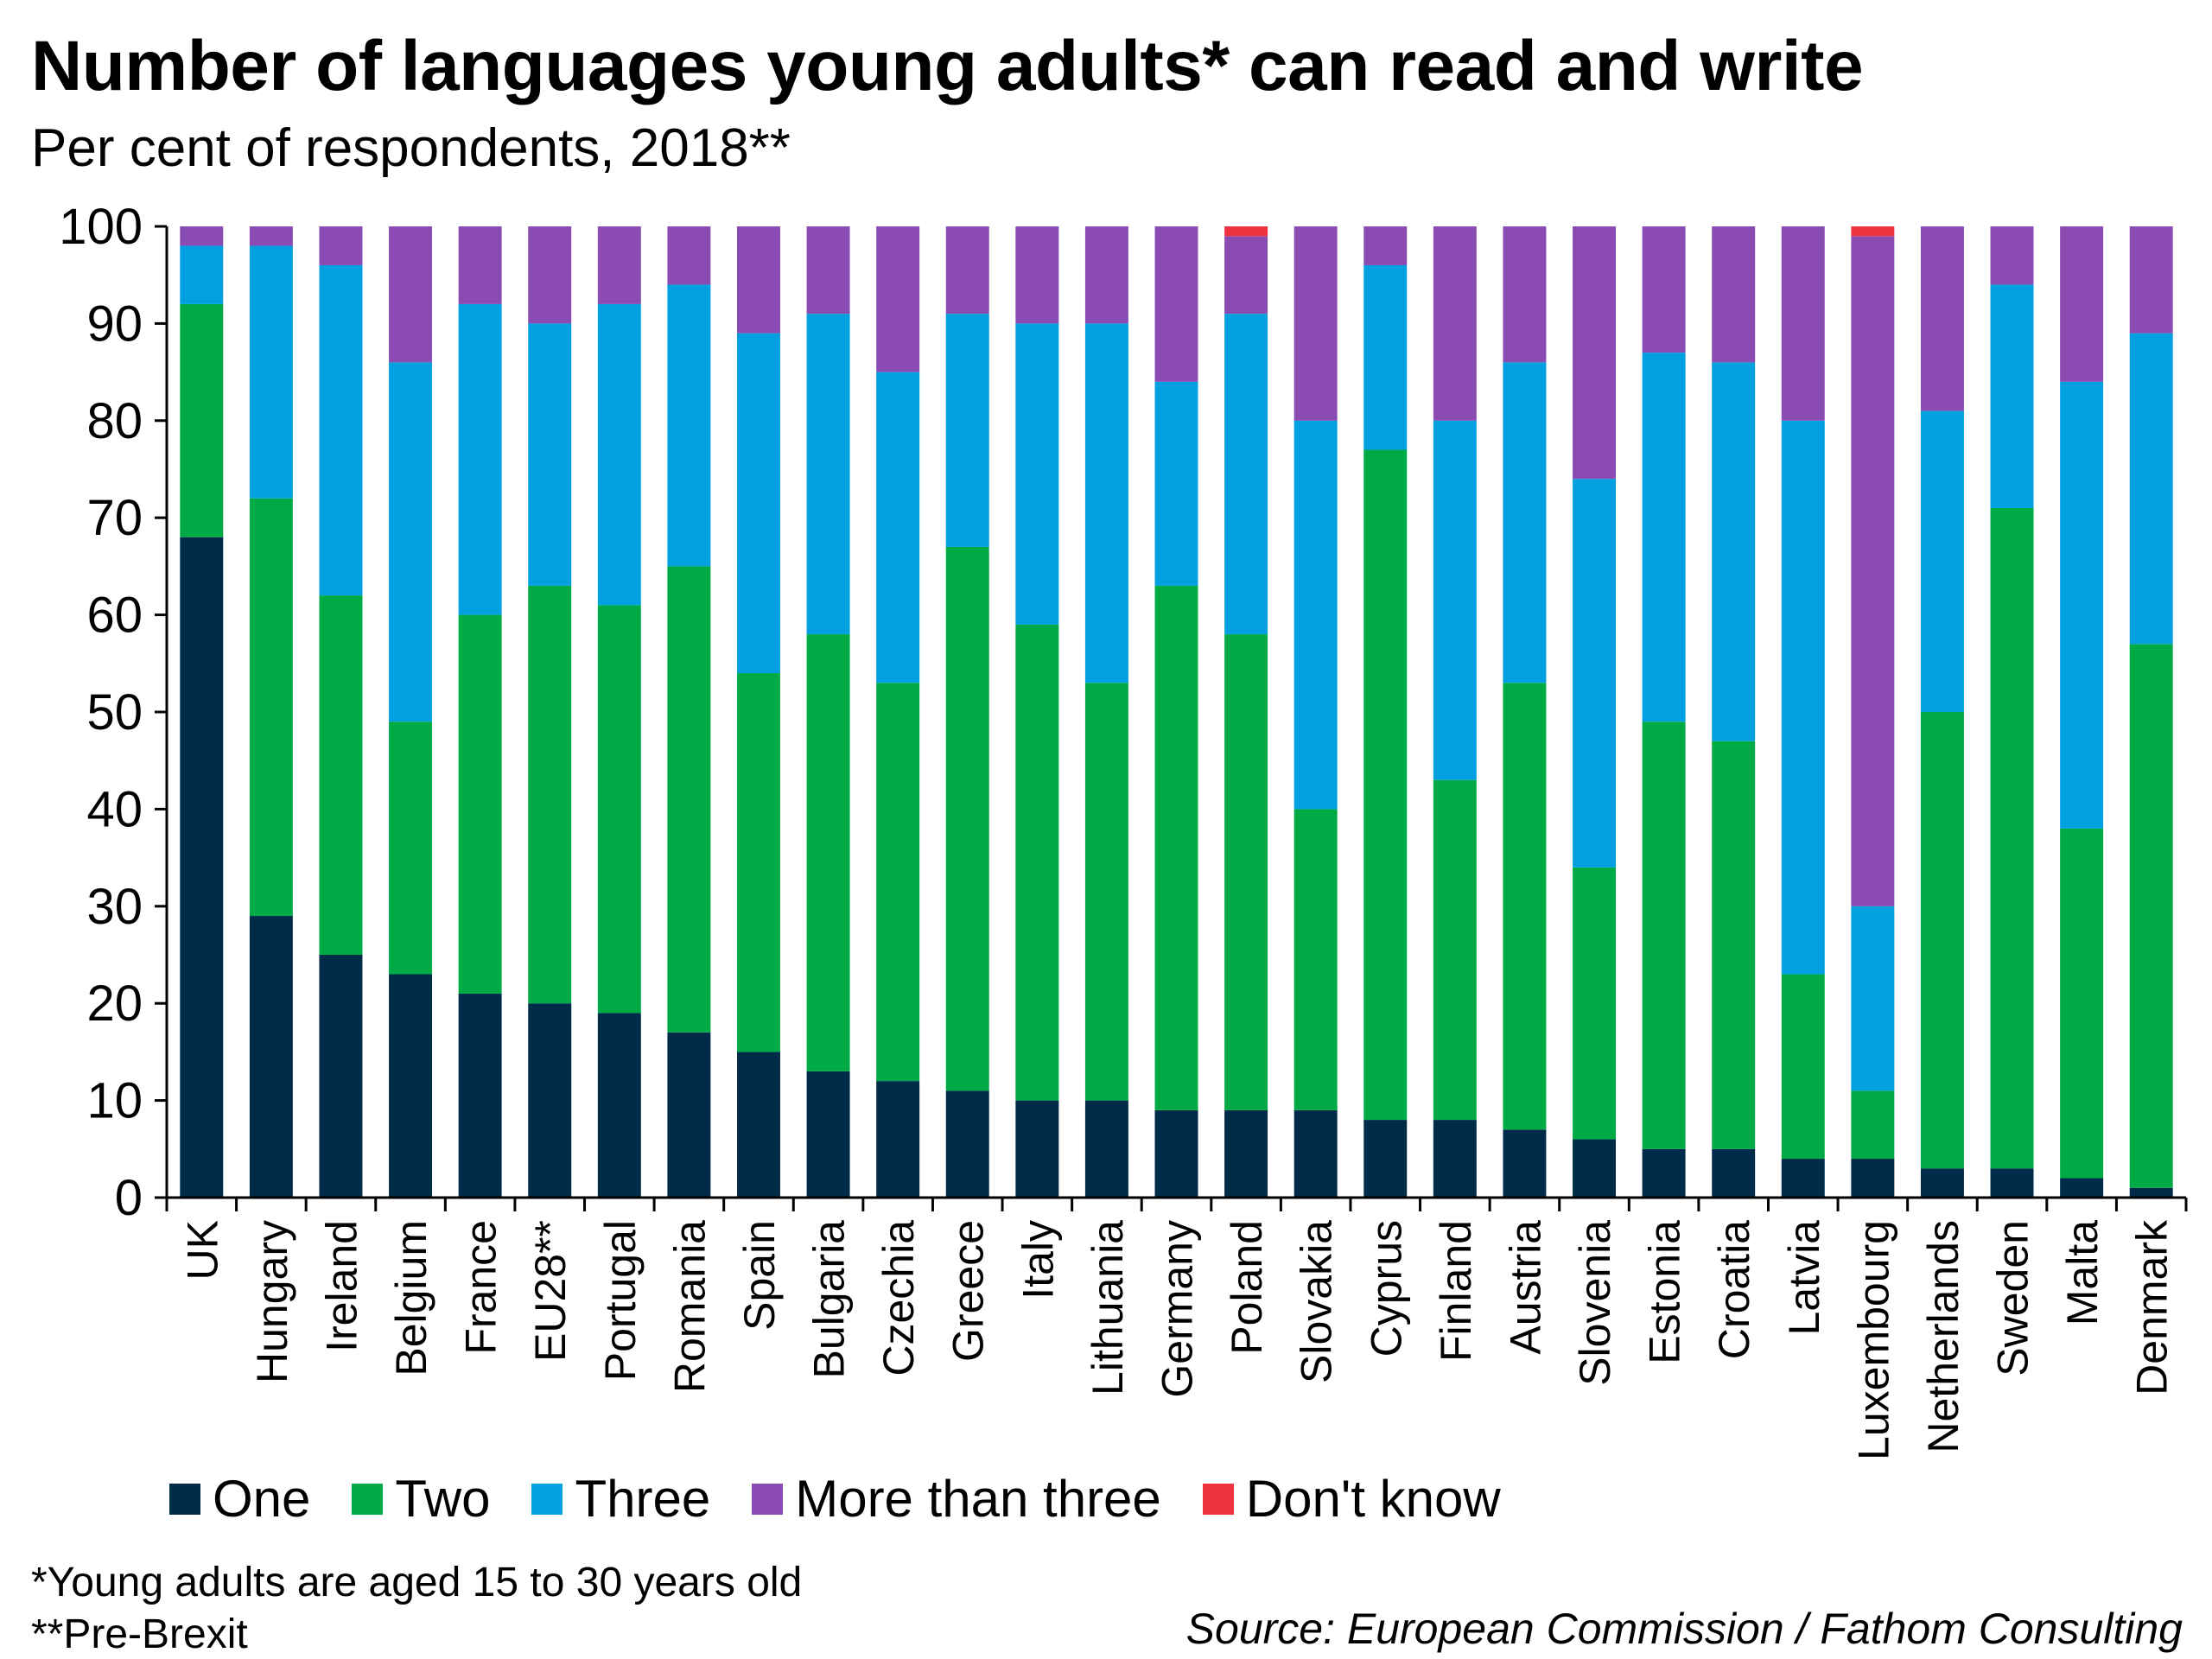 The image size is (2212, 1659). Describe the element at coordinates (1734, 1289) in the screenshot. I see `x-category-label: Croatia` at that location.